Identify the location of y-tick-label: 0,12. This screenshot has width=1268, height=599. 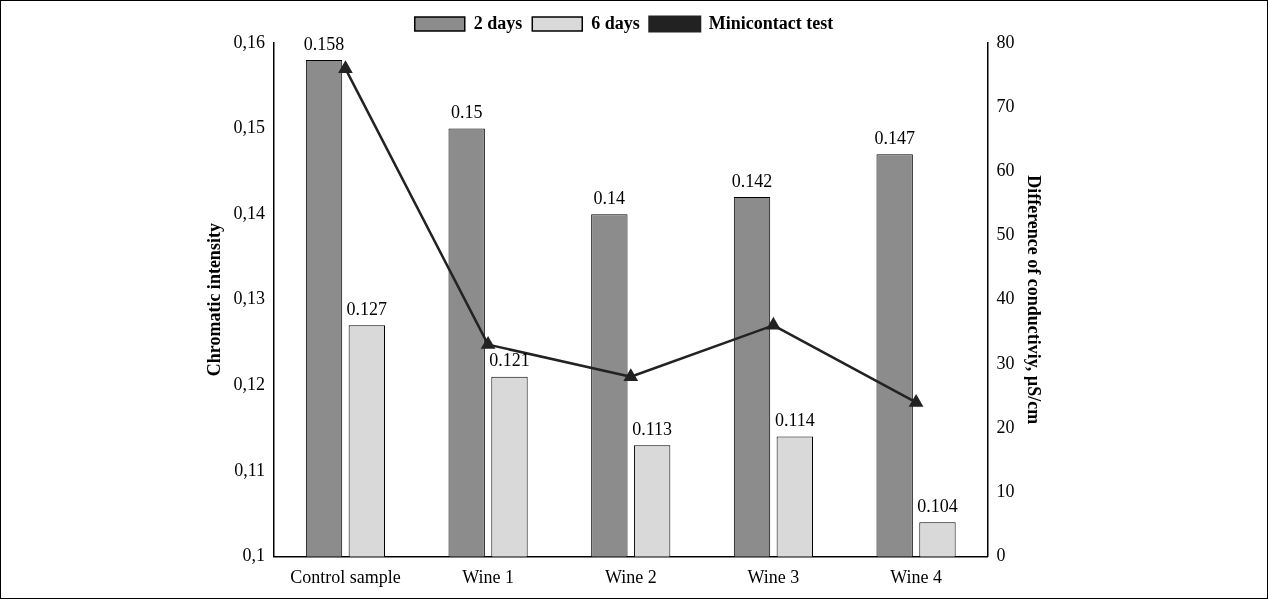
(249, 384).